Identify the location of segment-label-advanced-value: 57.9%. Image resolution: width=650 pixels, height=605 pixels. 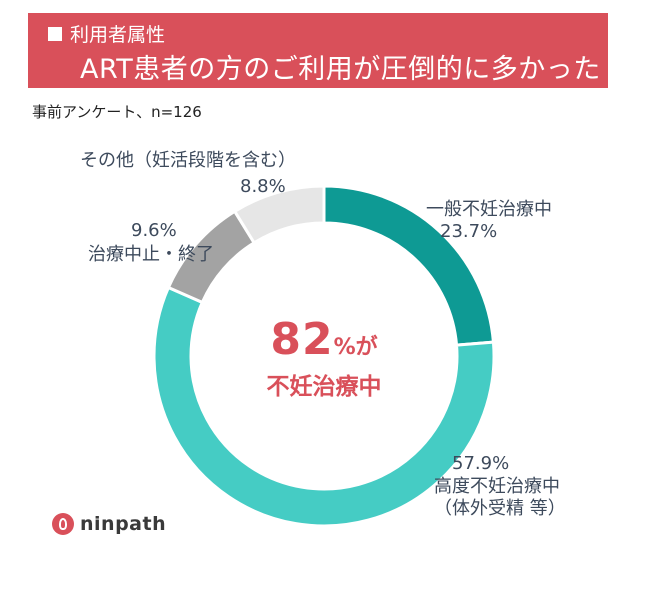
(481, 463).